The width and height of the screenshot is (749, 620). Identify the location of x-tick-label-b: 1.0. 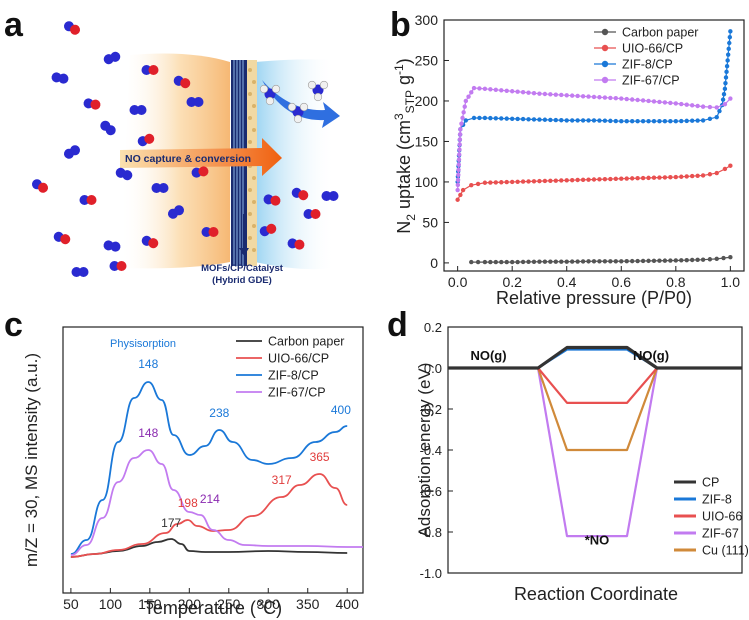
(731, 282).